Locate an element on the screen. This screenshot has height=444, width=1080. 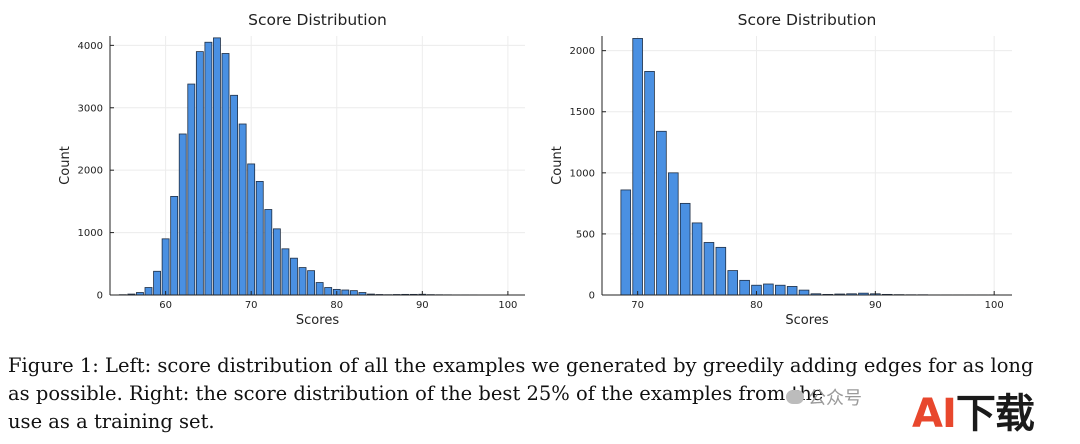
y-tick-label: 3000 is located at coordinates (90, 108).